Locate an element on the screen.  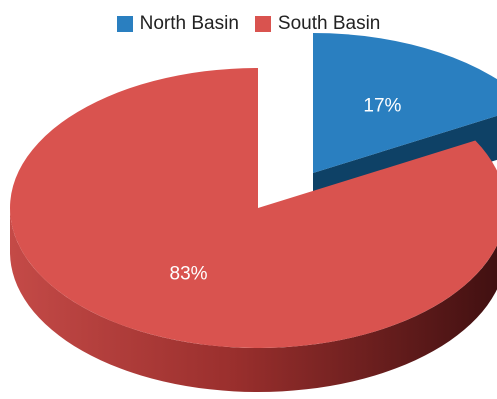
legend-item-north-basin: North Basin is located at coordinates (177, 24).